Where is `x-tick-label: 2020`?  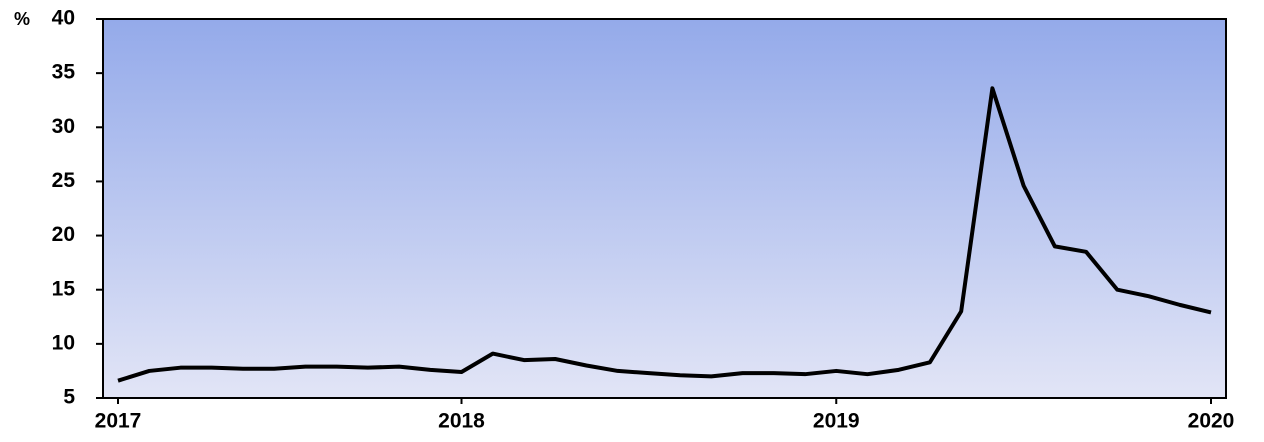 x-tick-label: 2020 is located at coordinates (1211, 421).